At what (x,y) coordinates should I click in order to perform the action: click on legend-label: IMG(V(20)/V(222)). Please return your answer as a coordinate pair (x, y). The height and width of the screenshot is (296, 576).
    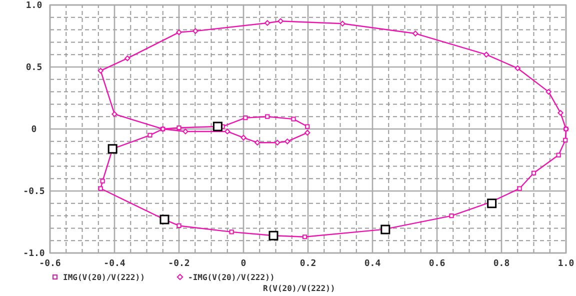
    Looking at the image, I should click on (104, 277).